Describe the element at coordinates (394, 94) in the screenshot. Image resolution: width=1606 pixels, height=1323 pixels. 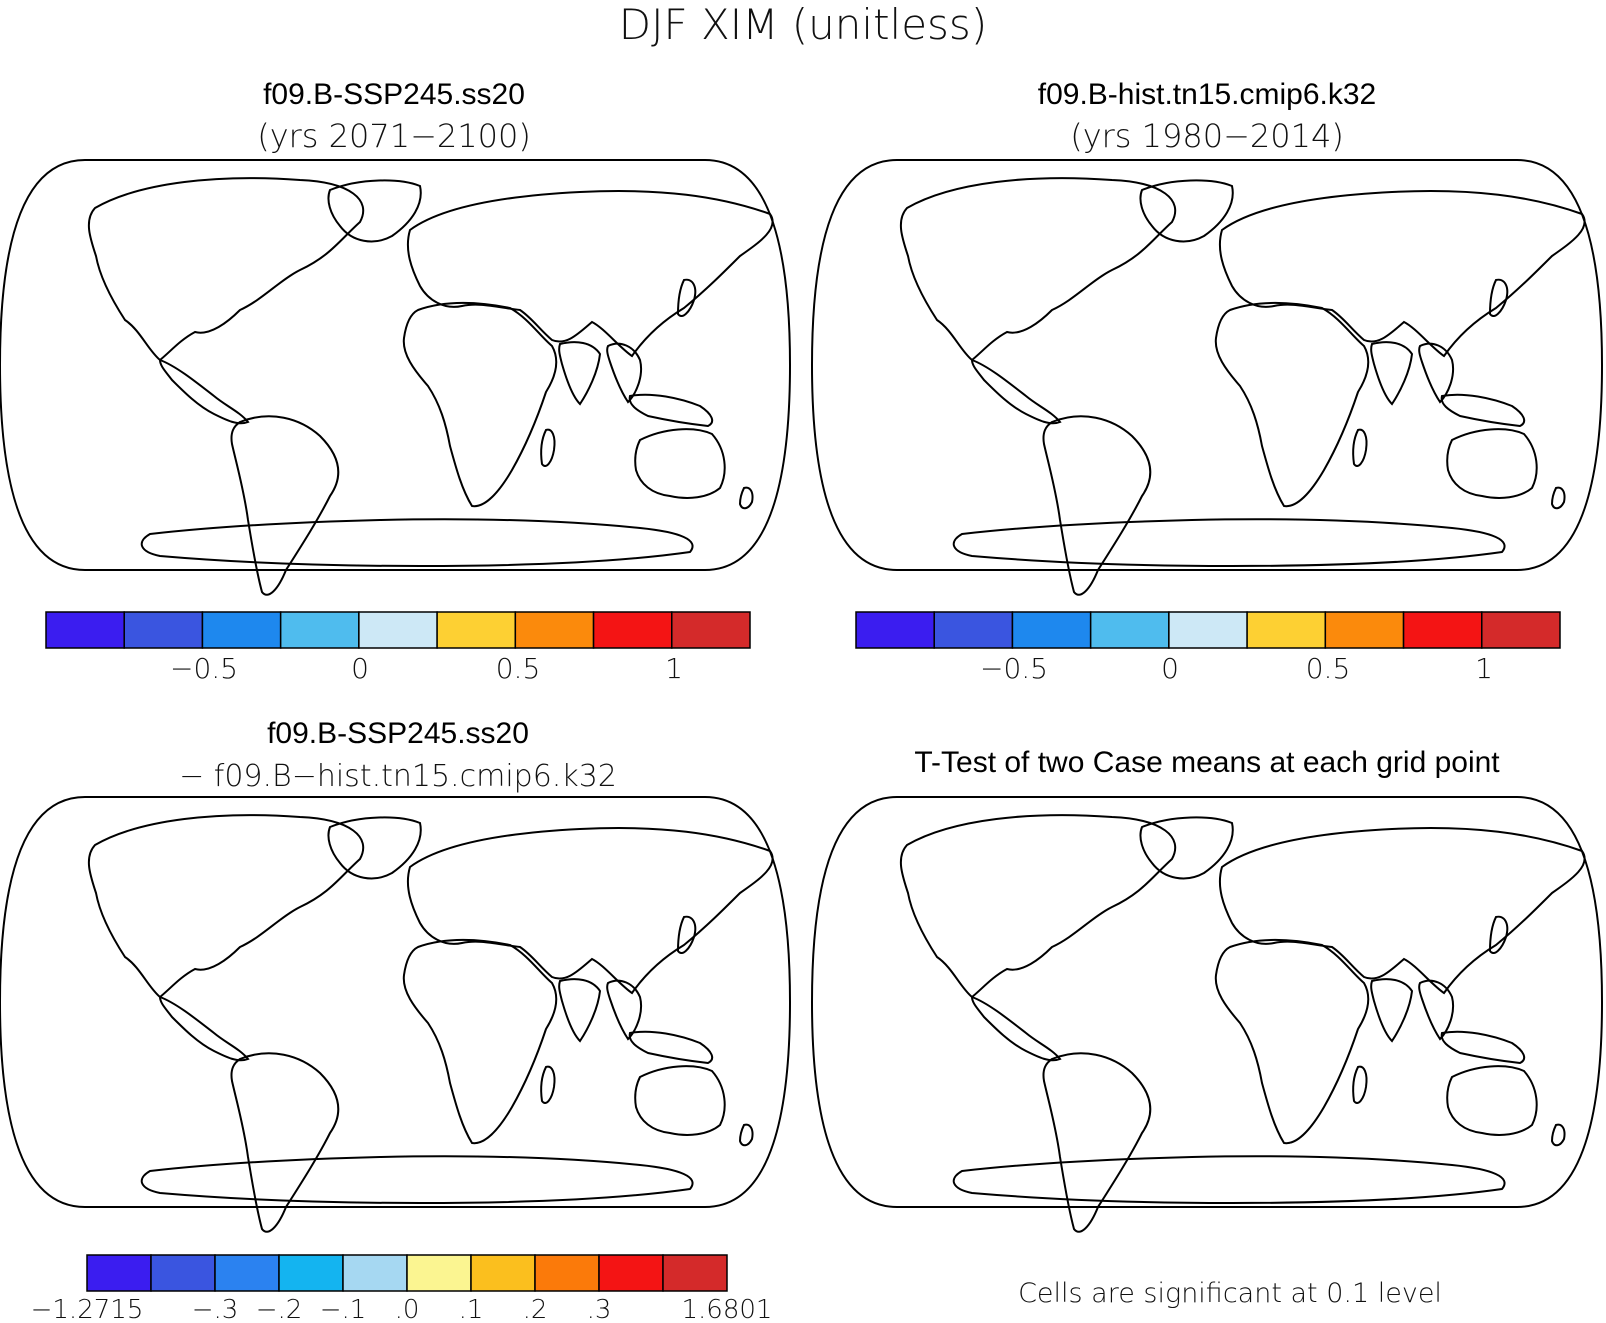
I see `panel-case-title: f09.B-SSP245.ss20` at that location.